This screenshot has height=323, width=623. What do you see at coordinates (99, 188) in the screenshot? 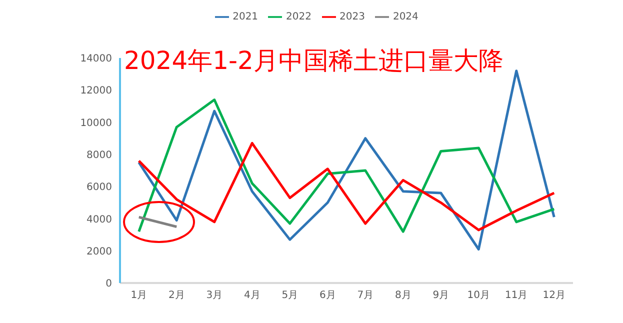
I see `y-tick-label: 6000` at bounding box center [99, 188].